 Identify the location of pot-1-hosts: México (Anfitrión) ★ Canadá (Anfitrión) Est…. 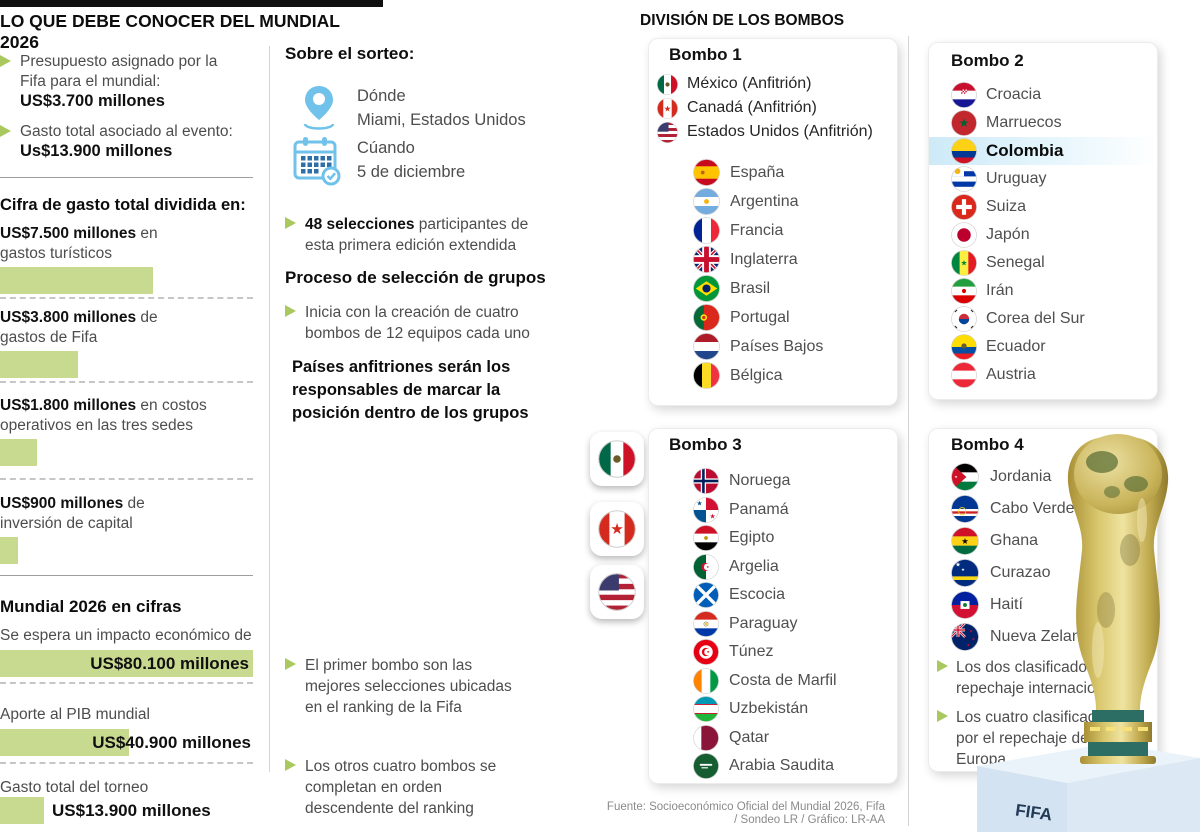
(772, 108).